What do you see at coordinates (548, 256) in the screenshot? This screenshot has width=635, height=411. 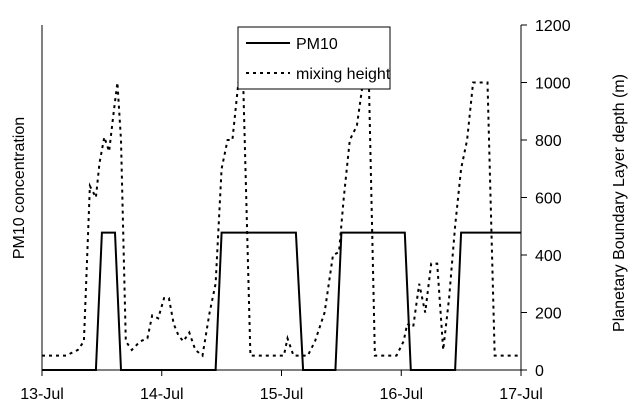 I see `y-right-tick-label: 400` at bounding box center [548, 256].